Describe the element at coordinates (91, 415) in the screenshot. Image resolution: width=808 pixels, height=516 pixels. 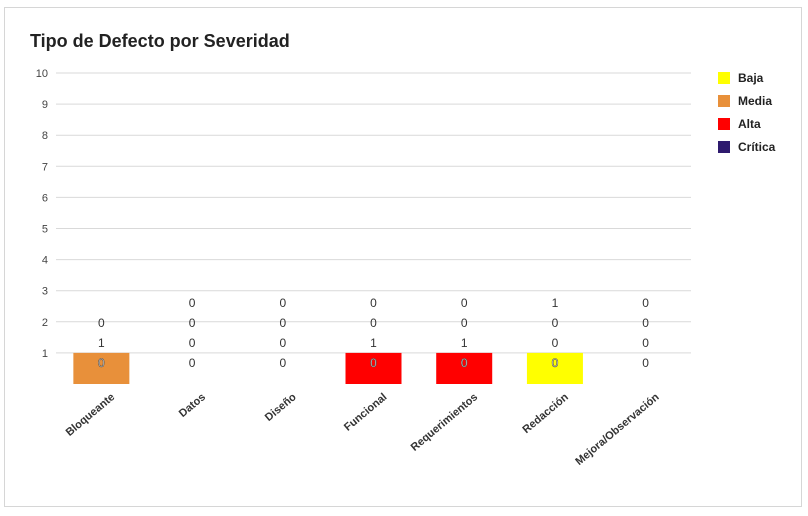
I see `x-tick-label: Bloqueante` at that location.